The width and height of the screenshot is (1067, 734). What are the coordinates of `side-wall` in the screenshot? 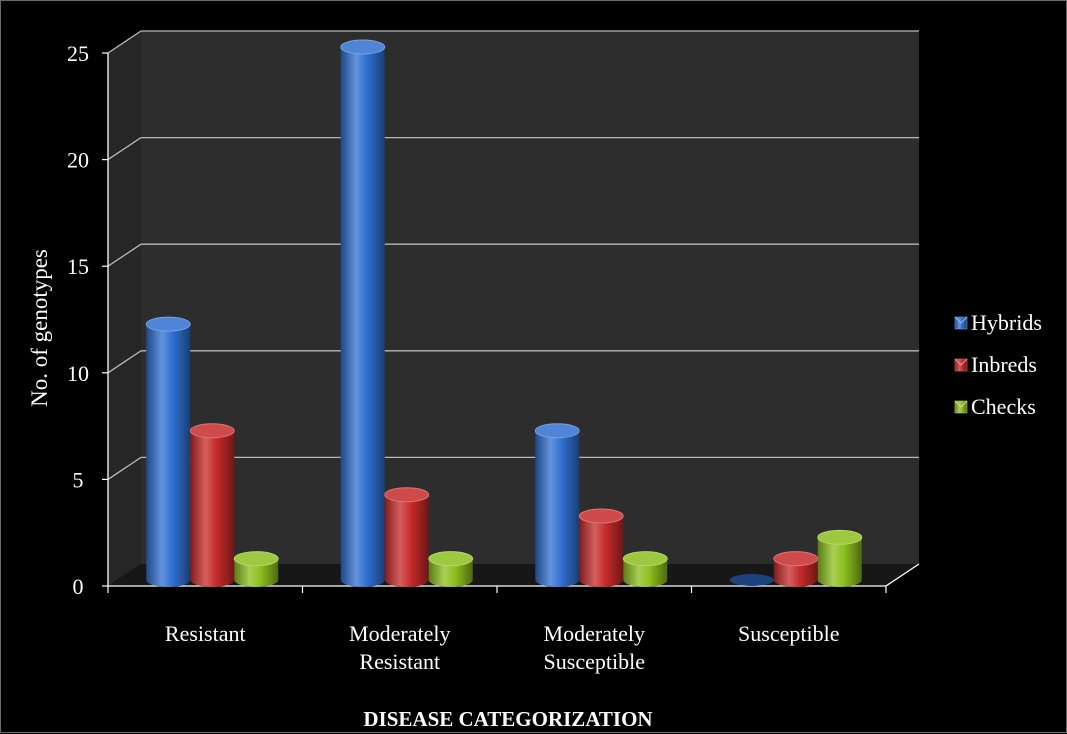 It's located at (124, 308).